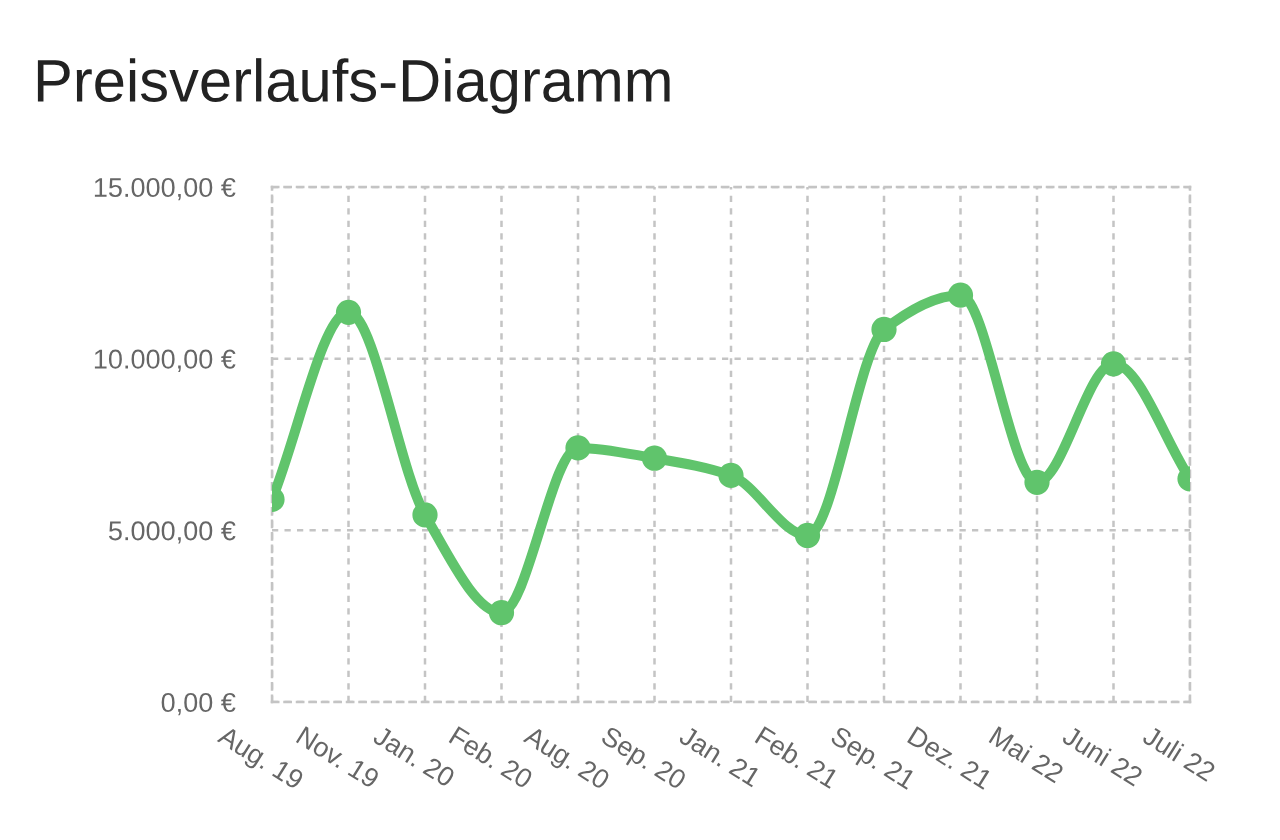 This screenshot has height=840, width=1280. I want to click on y-tick-label: 0,00 €, so click(198, 704).